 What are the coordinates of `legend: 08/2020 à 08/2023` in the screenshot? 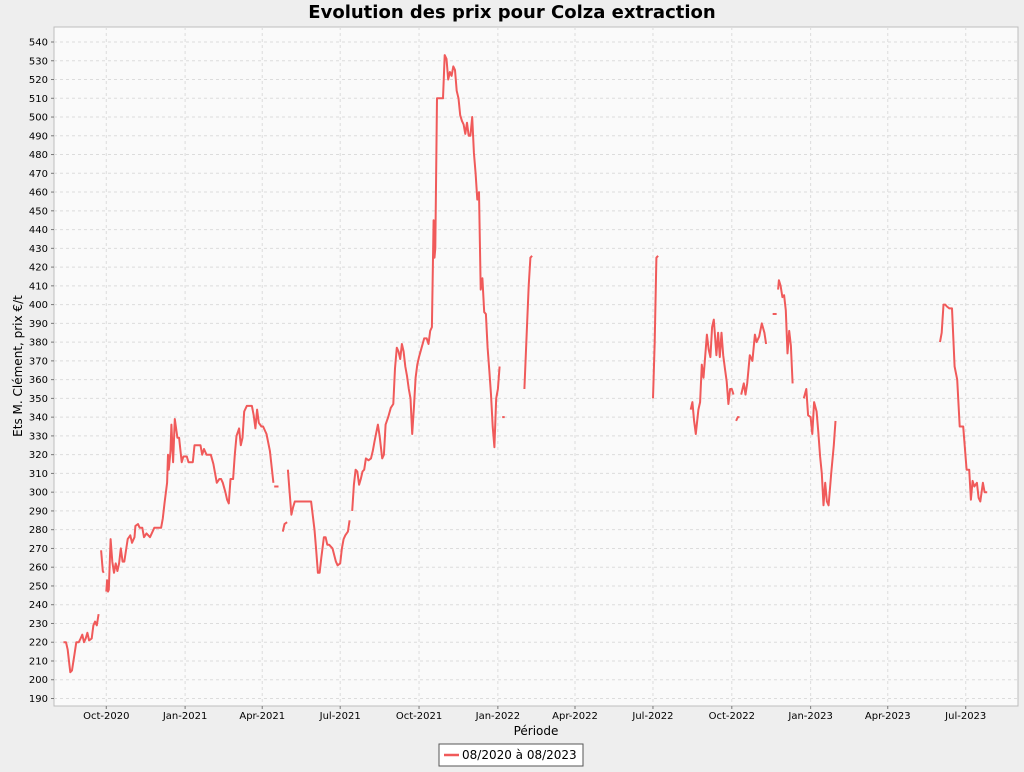 It's located at (511, 755).